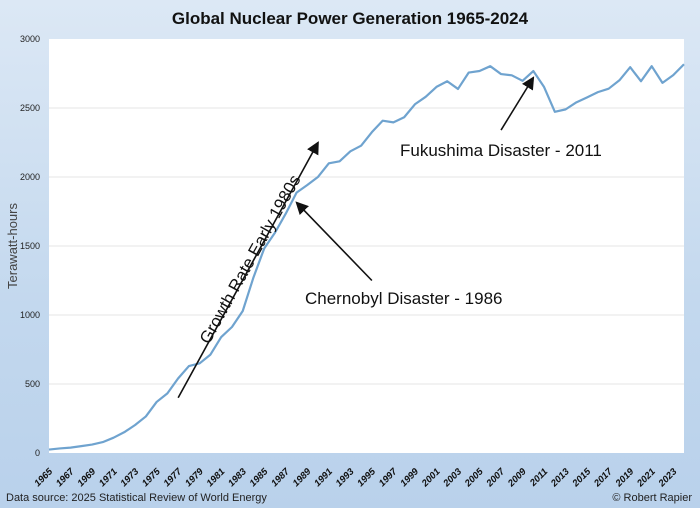  I want to click on x-tick-label: 1979, so click(194, 477).